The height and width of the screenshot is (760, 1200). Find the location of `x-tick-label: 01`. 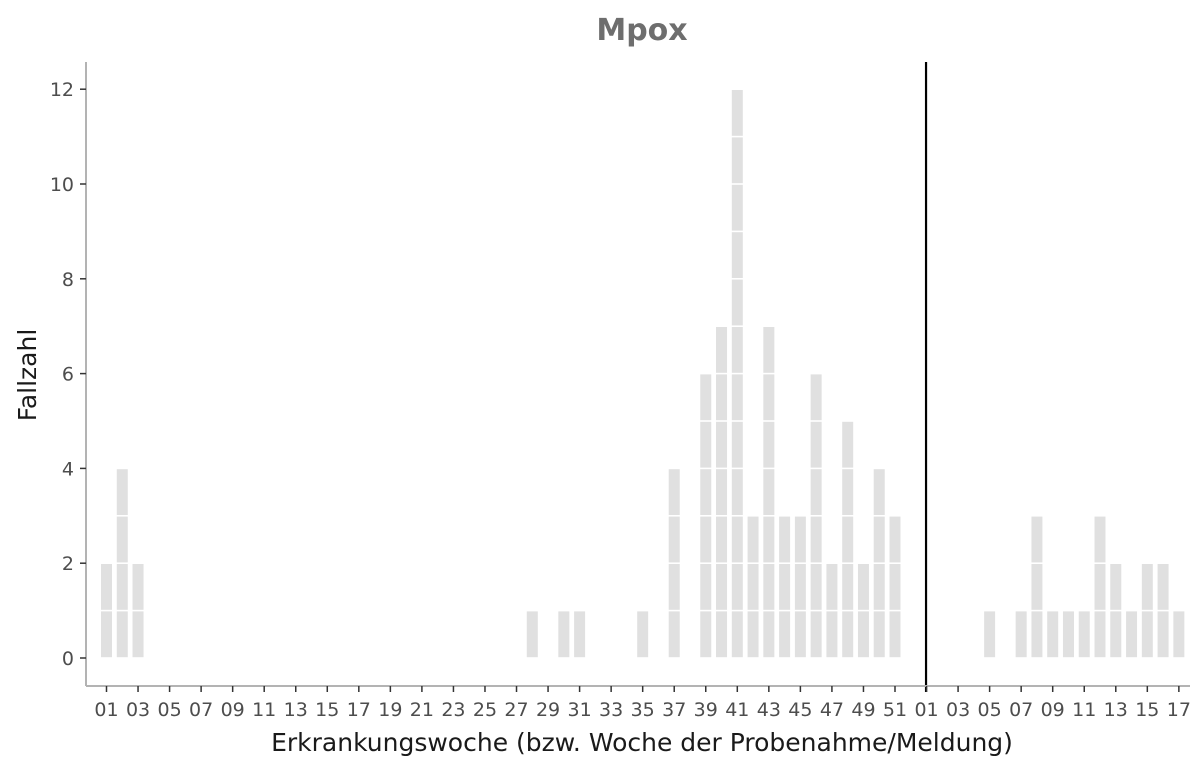

x-tick-label: 01 is located at coordinates (106, 710).